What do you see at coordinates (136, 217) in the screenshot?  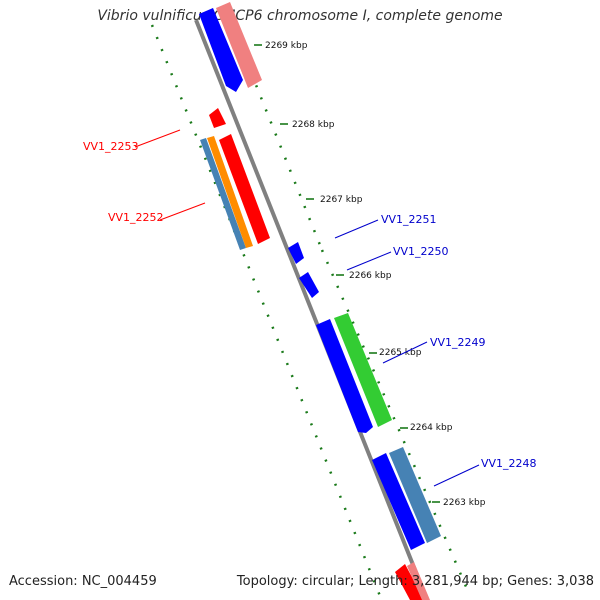 I see `gene-label-vv1-2252: VV1_2252` at bounding box center [136, 217].